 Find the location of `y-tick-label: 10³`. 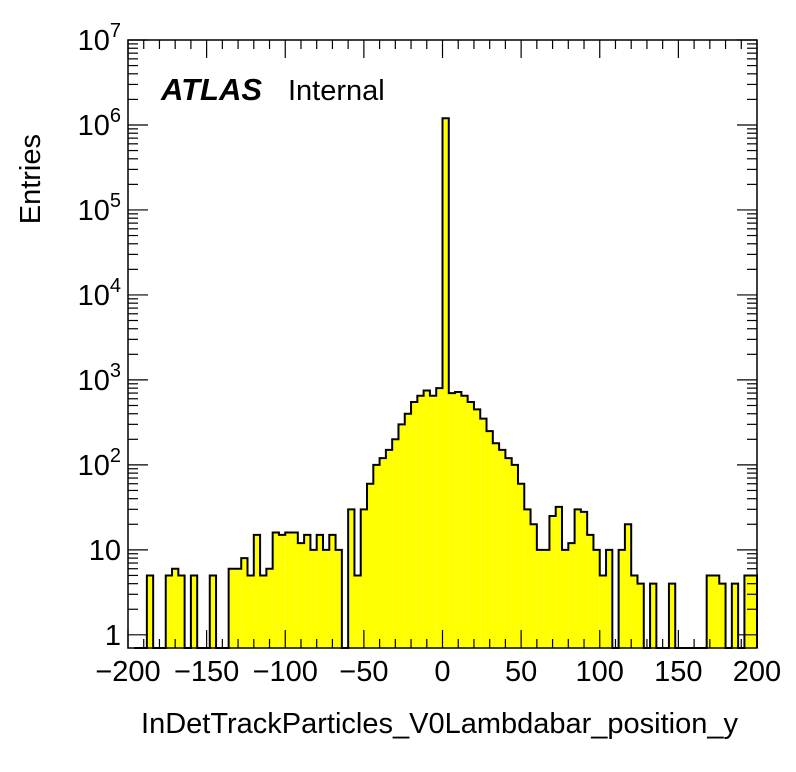

y-tick-label: 10³ is located at coordinates (99, 378).